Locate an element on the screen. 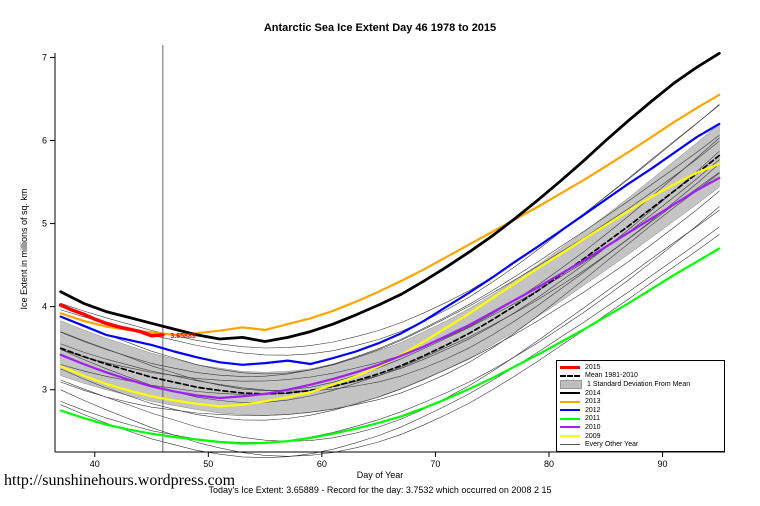  legend-label: 2011 is located at coordinates (593, 419).